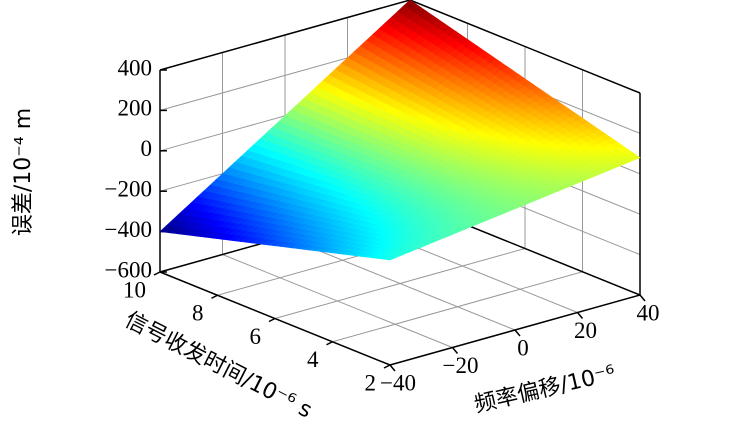  Describe the element at coordinates (198, 313) in the screenshot. I see `y-tick-label: 8` at that location.